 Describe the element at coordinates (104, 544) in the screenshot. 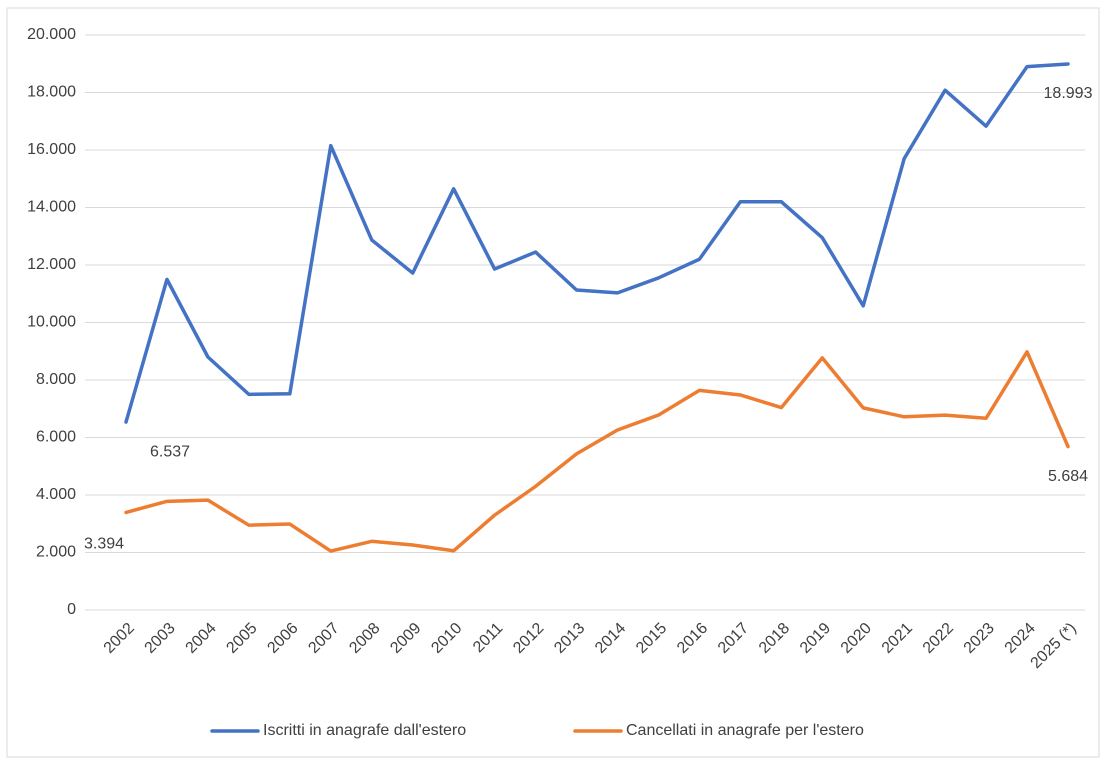

I see `data-label: 3.394` at that location.